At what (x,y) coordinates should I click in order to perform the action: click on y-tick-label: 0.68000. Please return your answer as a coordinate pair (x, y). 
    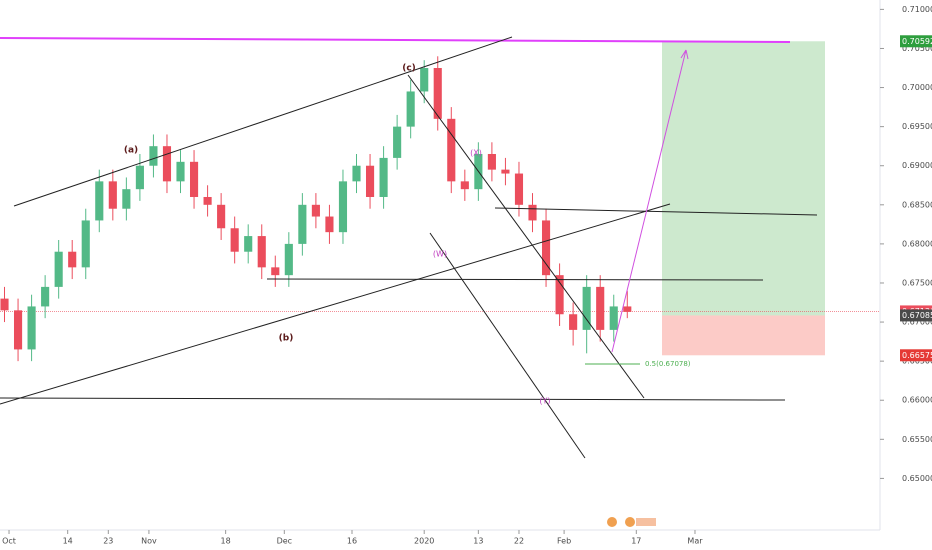
    Looking at the image, I should click on (917, 243).